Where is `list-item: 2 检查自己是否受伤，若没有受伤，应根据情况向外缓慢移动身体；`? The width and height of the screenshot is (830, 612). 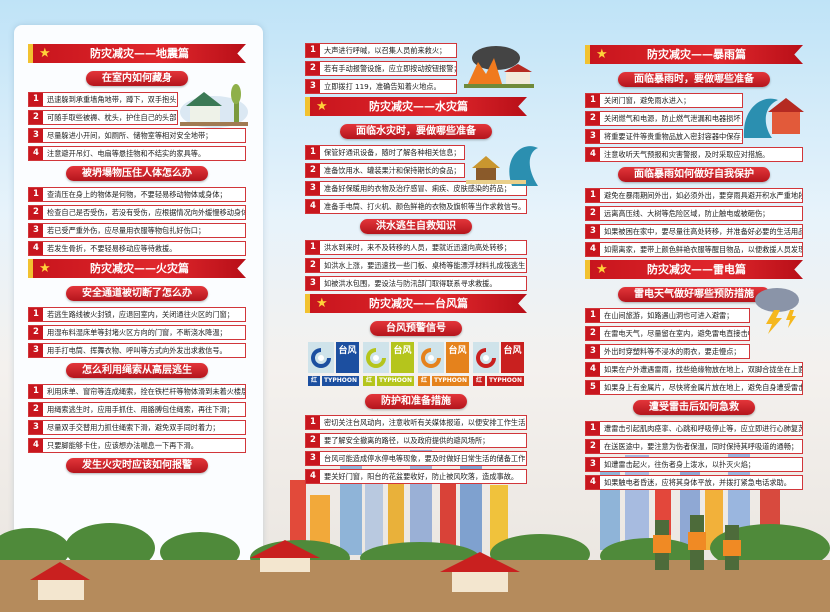
list-item: 2 检查自己是否受伤，若没有受伤，应根据情况向外缓慢移动身体； is located at coordinates (137, 212).